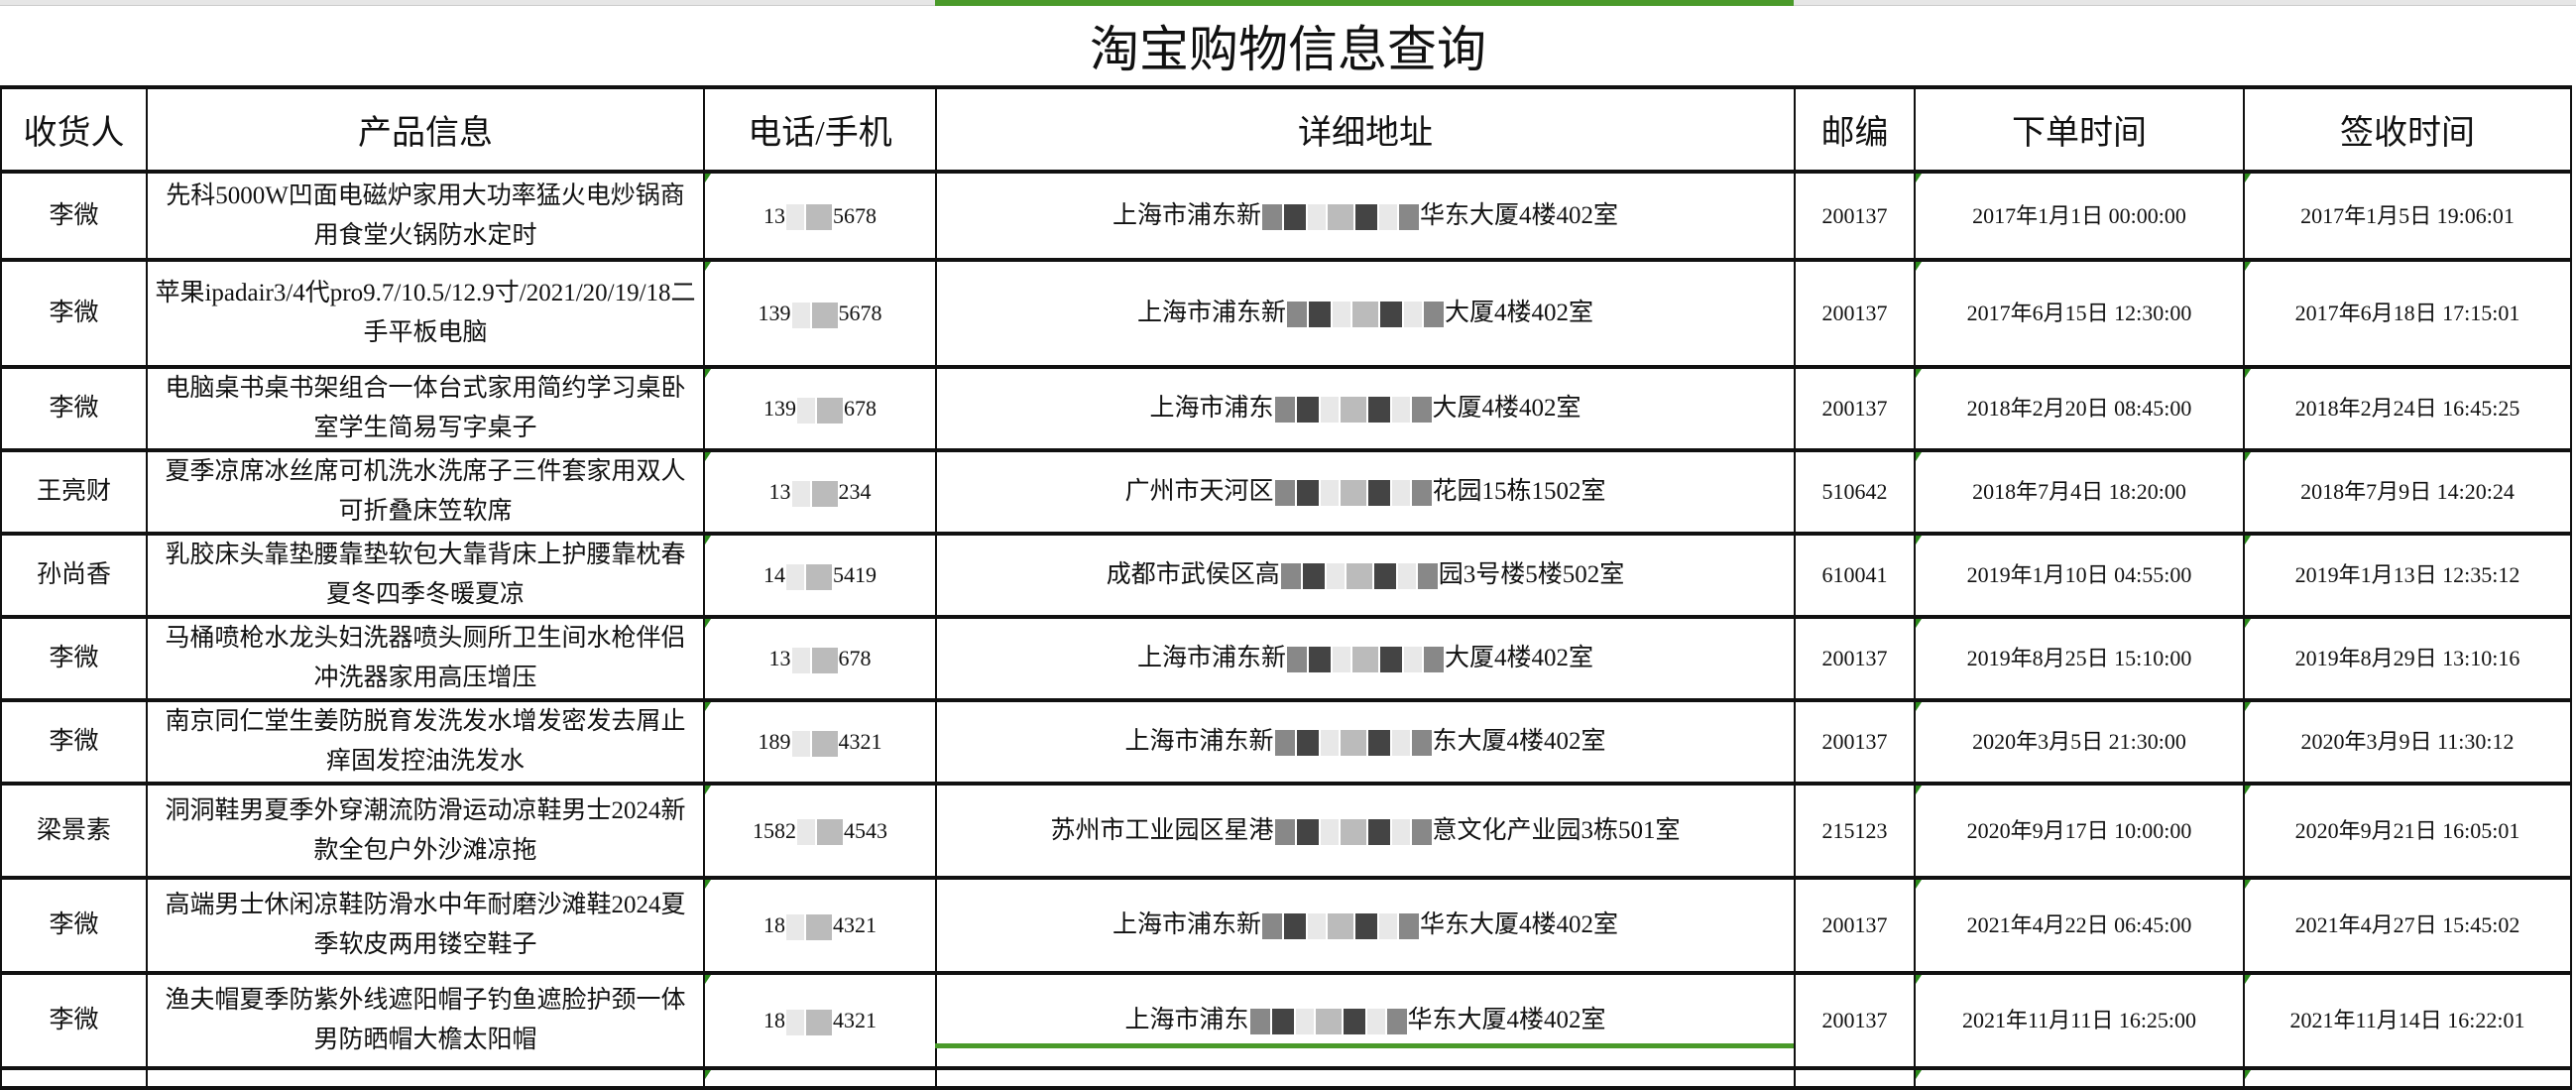 Image resolution: width=2576 pixels, height=1090 pixels. I want to click on phone-prefix: 14, so click(774, 574).